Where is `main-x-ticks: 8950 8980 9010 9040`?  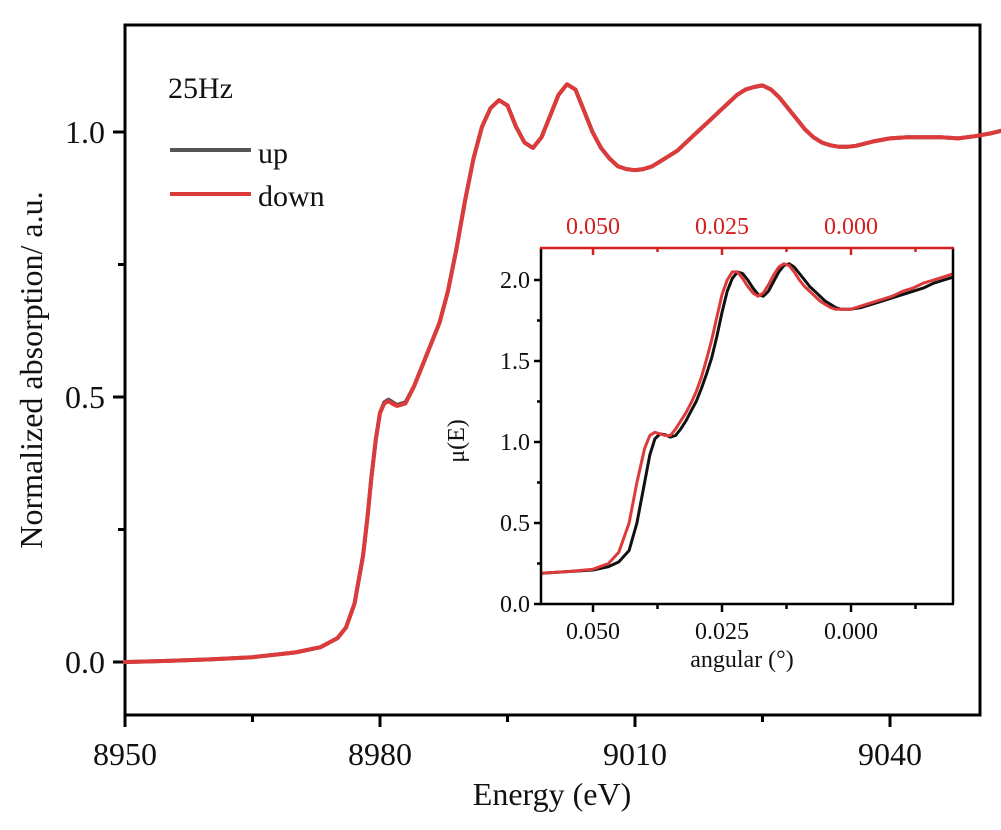
main-x-ticks: 8950 8980 9010 9040 is located at coordinates (507, 743).